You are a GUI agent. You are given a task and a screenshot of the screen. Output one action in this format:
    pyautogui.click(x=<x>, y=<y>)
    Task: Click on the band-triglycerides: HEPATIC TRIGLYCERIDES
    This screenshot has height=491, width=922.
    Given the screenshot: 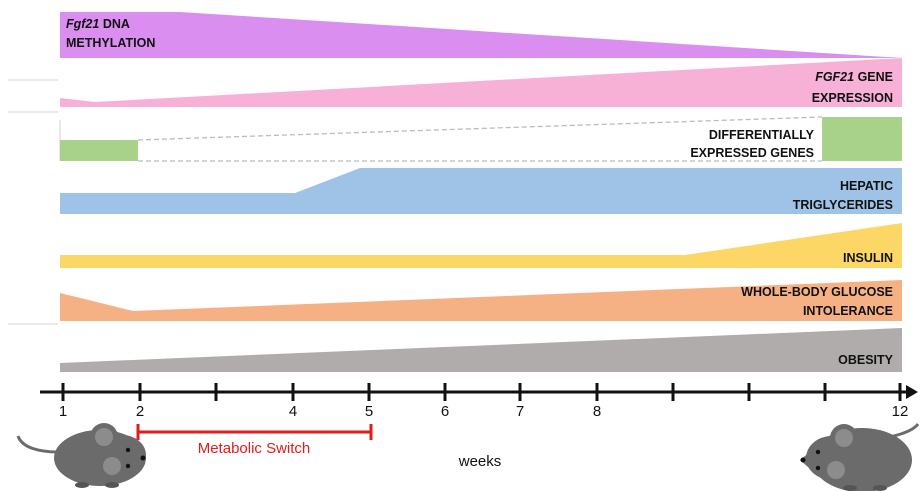 What is the action you would take?
    pyautogui.click(x=481, y=191)
    